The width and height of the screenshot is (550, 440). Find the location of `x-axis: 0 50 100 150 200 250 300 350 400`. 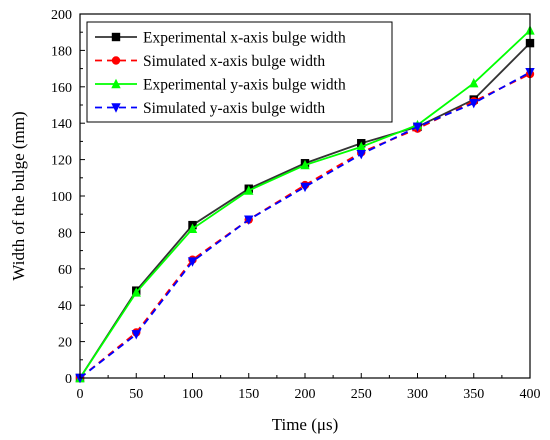

x-axis: 0 50 100 150 200 250 300 350 400 is located at coordinates (309, 387).